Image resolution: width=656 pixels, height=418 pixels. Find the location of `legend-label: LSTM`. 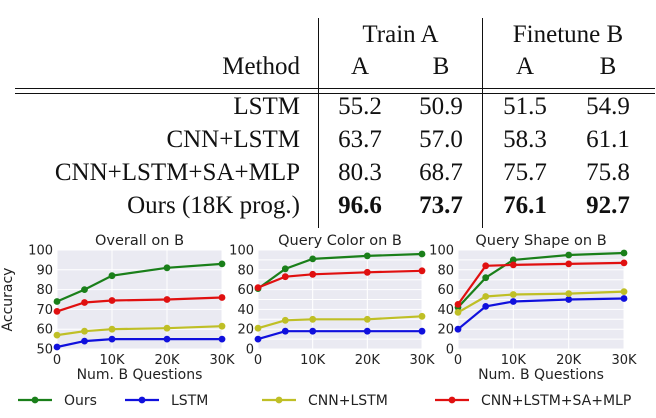

legend-label: LSTM is located at coordinates (189, 401).